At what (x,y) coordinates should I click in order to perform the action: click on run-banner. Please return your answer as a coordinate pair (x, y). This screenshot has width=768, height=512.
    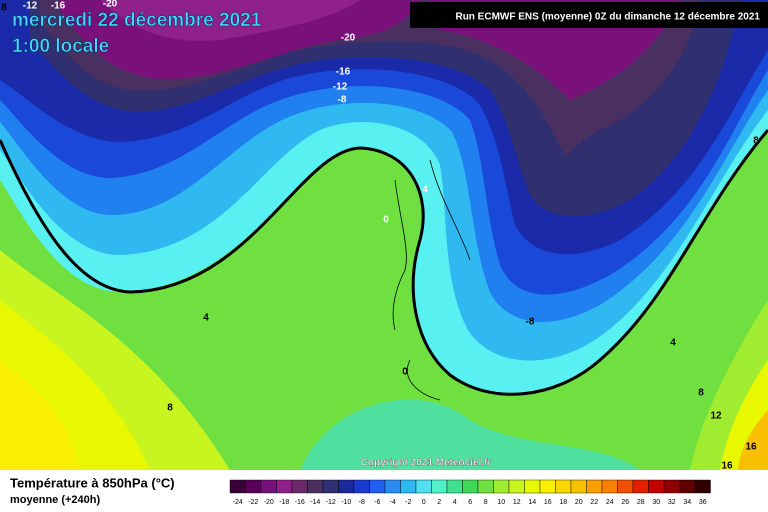
    Looking at the image, I should click on (589, 15).